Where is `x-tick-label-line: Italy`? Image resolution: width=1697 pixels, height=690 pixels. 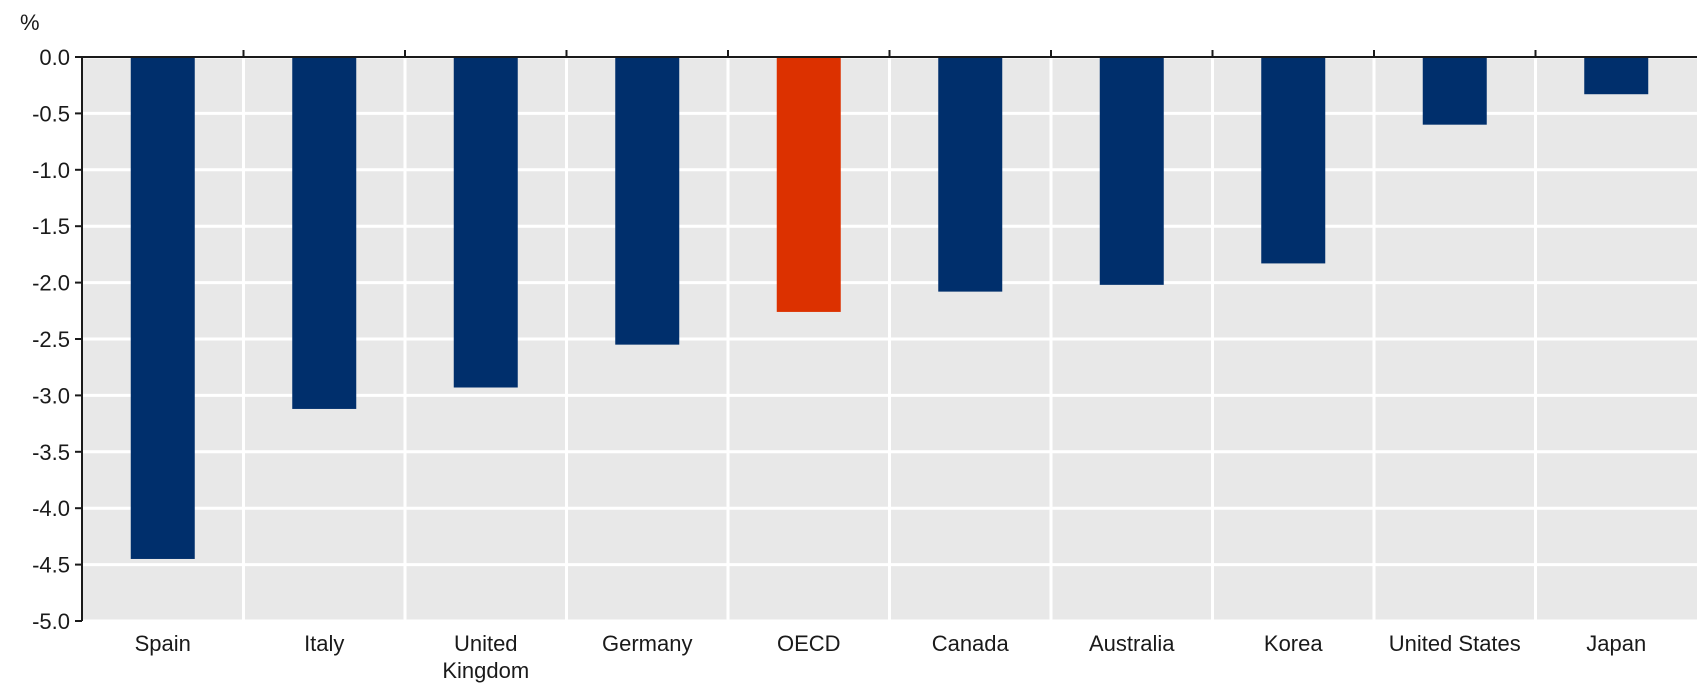
x-tick-label-line: Italy is located at coordinates (324, 643).